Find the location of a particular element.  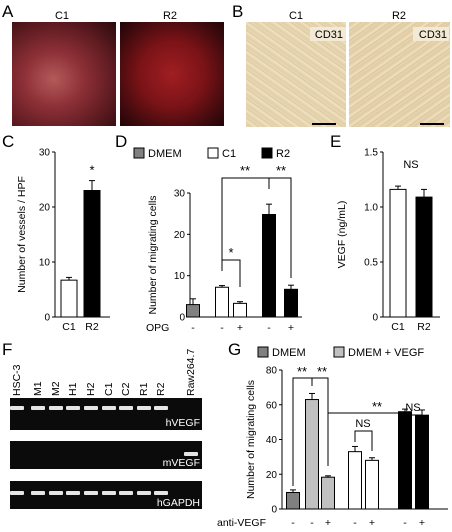

panel-b-label-r2: R2 is located at coordinates (399, 16).